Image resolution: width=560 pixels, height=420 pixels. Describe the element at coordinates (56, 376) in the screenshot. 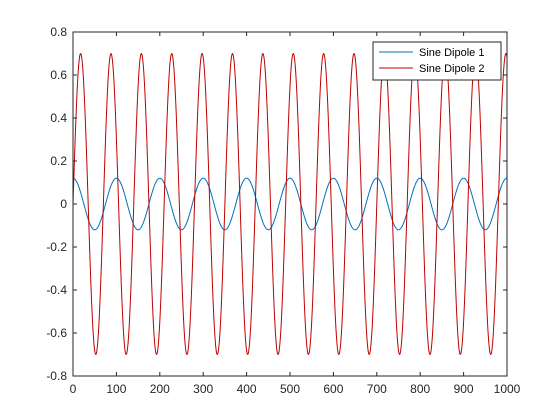

I see `y-tick-label: -0.8` at that location.